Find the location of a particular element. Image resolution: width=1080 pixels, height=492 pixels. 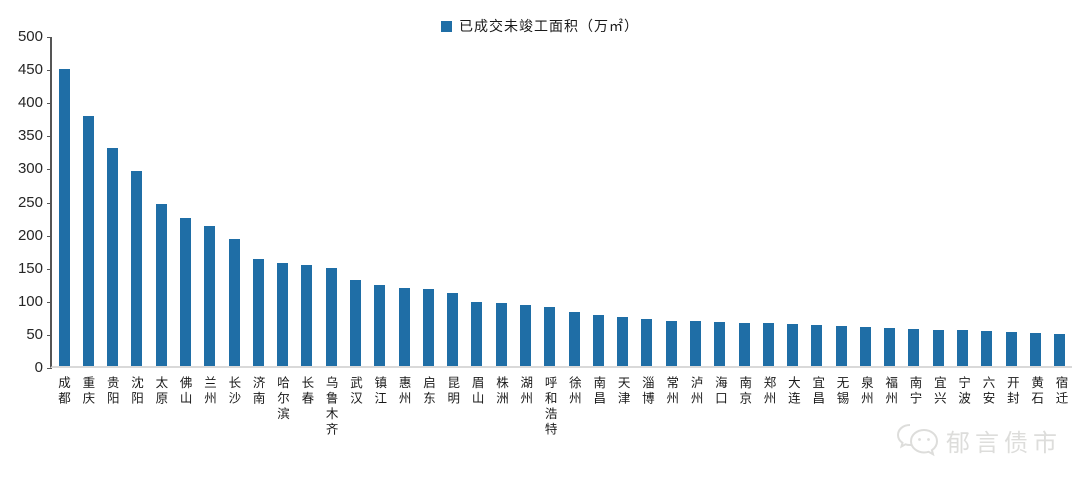

x-label-cell: 南宁 is located at coordinates (913, 391).